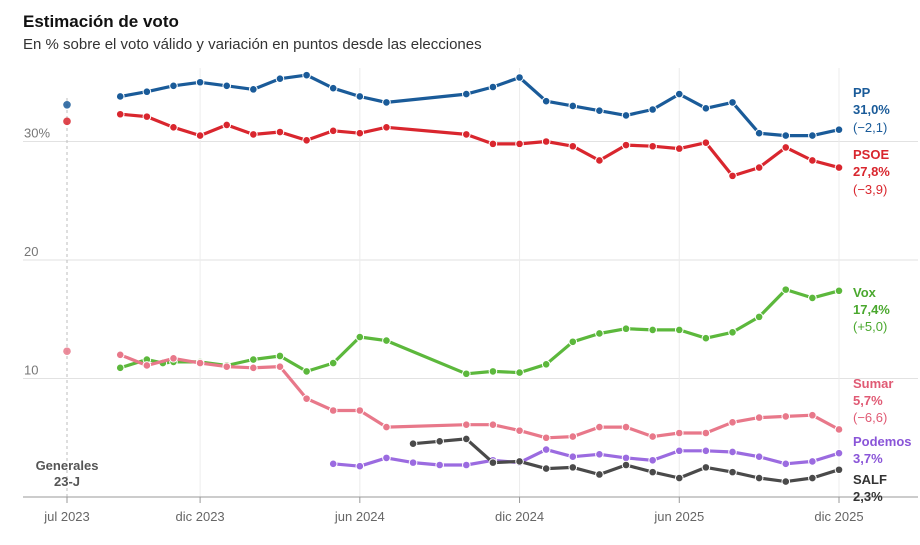 The height and width of the screenshot is (545, 920). I want to click on election-point-pp, so click(67, 104).